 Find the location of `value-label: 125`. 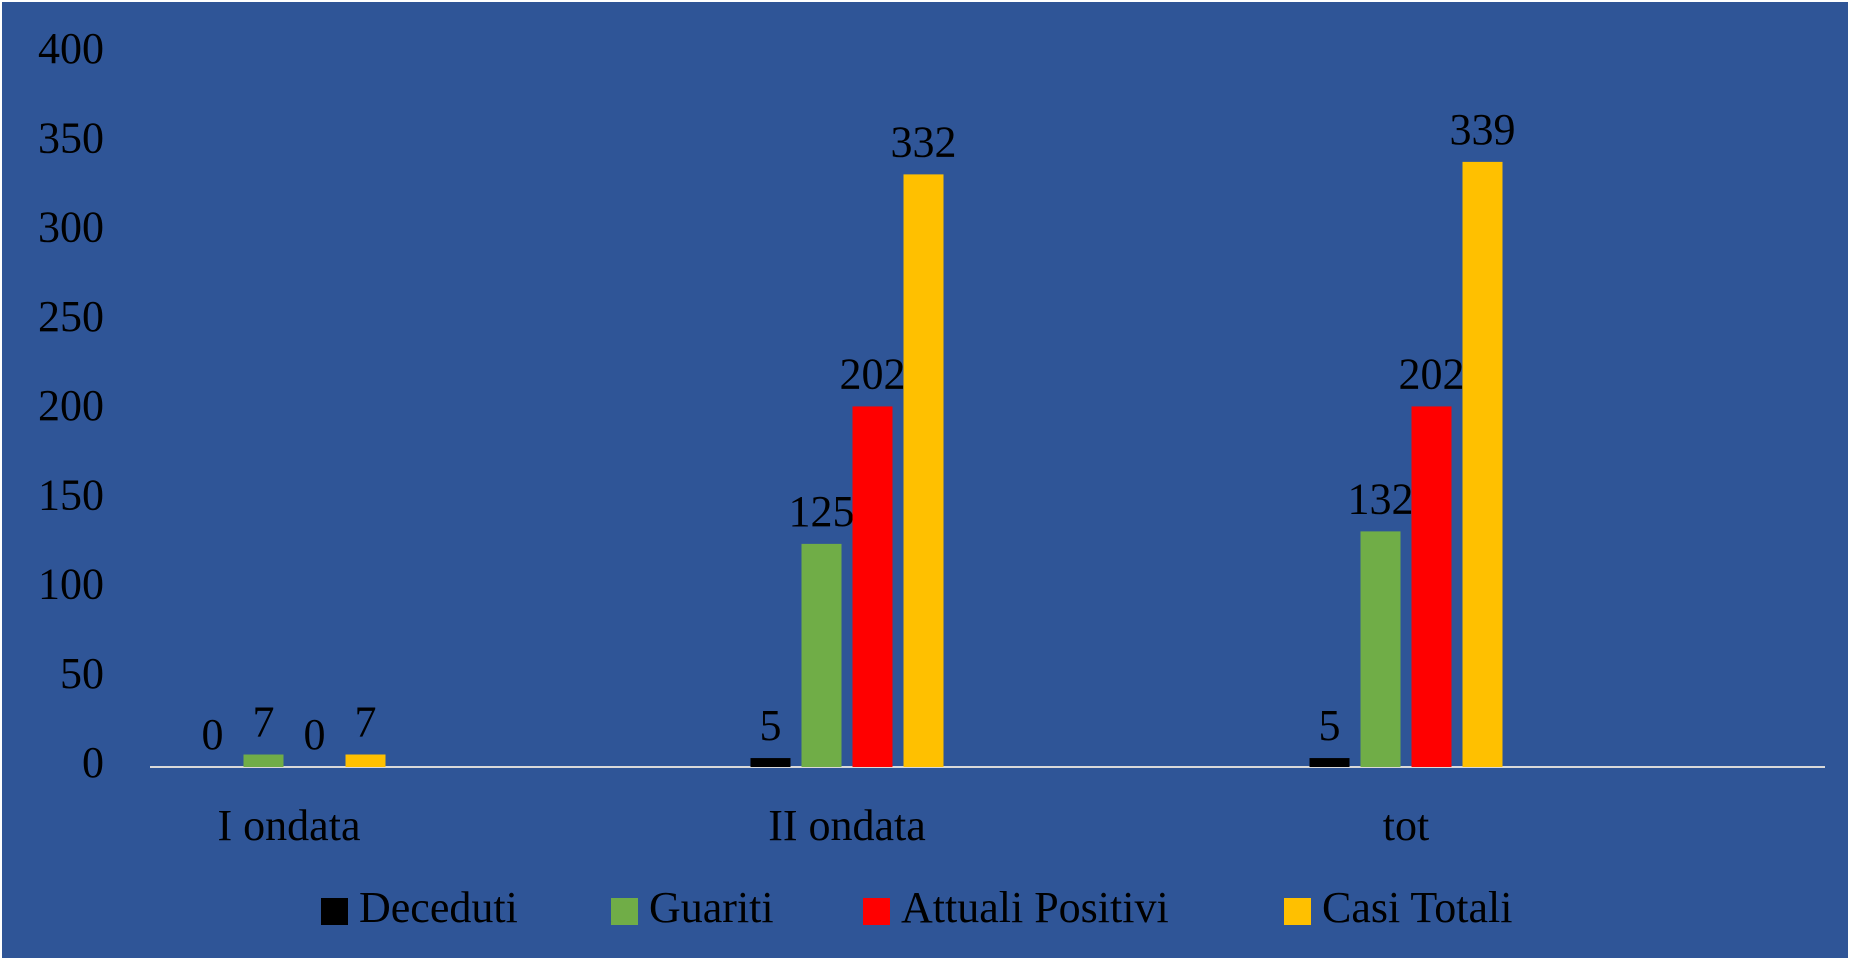

value-label: 125 is located at coordinates (822, 511).